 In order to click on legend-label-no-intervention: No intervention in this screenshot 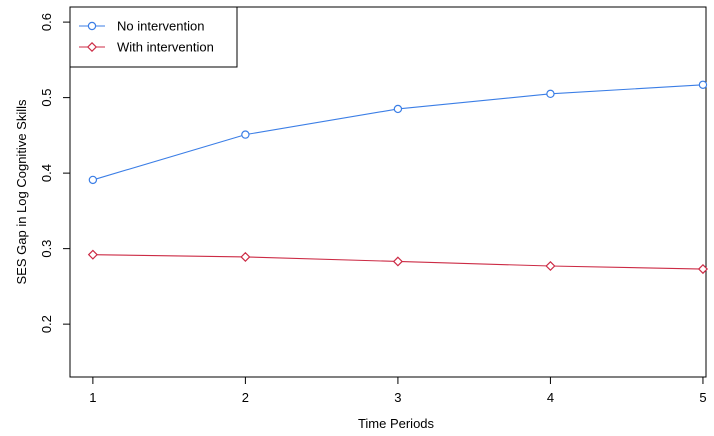, I will do `click(160, 26)`.